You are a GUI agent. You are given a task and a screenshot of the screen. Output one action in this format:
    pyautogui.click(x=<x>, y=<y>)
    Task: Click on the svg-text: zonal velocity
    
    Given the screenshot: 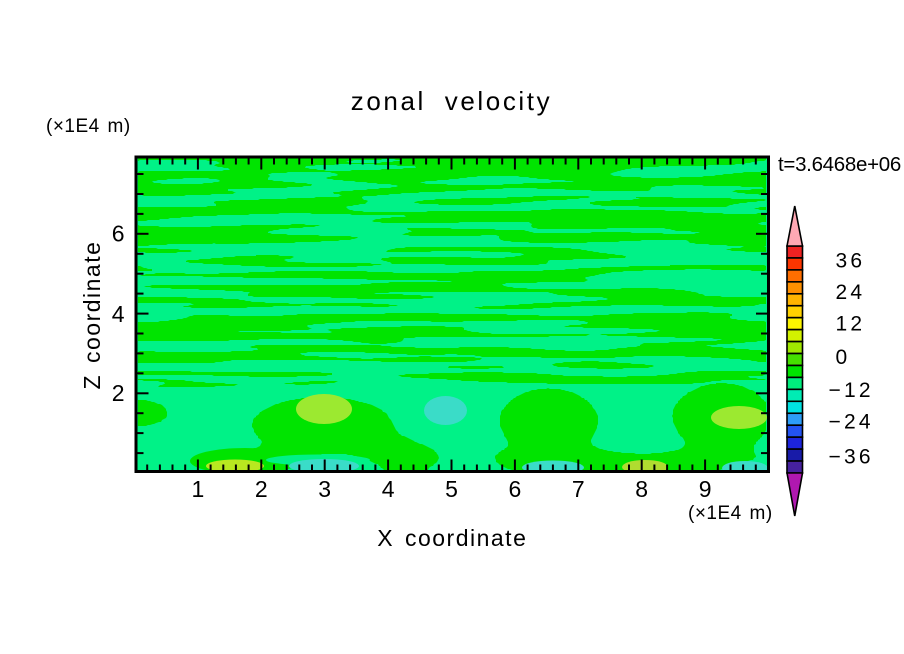 What is the action you would take?
    pyautogui.click(x=451, y=101)
    